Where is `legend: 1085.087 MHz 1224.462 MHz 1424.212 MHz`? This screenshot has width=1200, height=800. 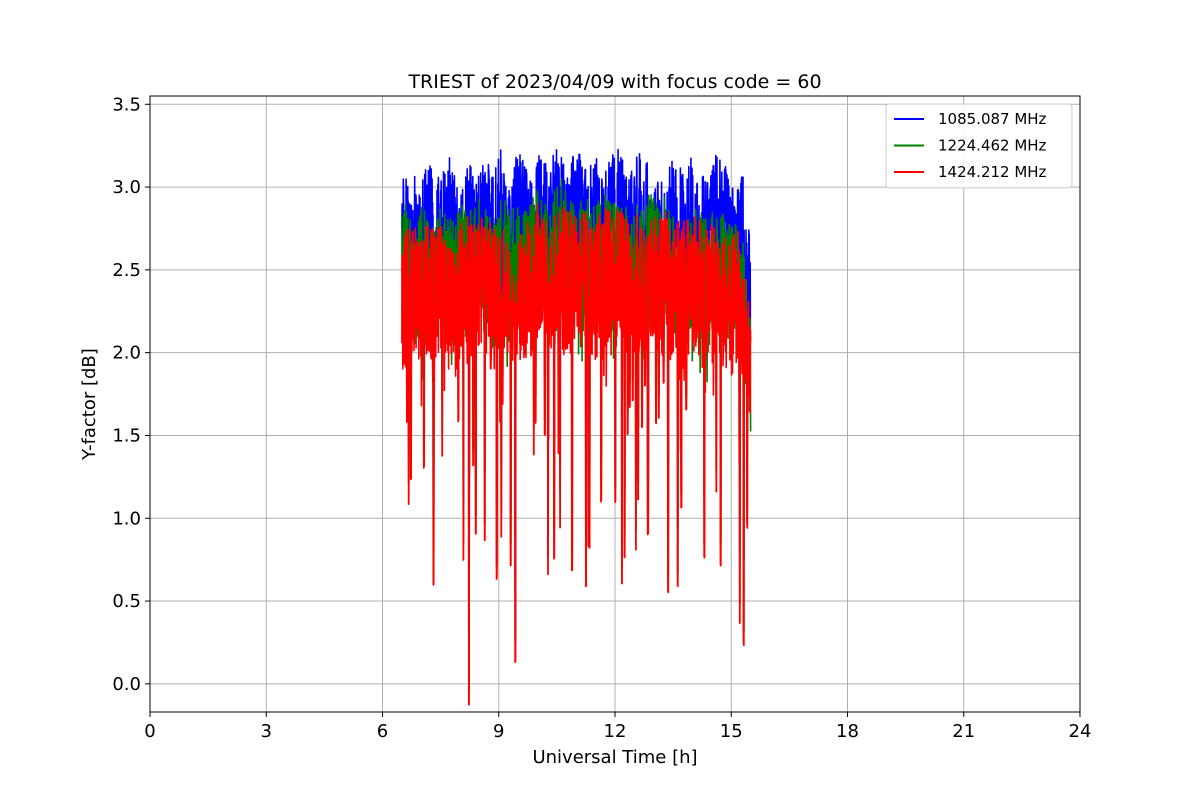 legend: 1085.087 MHz 1224.462 MHz 1424.212 MHz is located at coordinates (979, 146).